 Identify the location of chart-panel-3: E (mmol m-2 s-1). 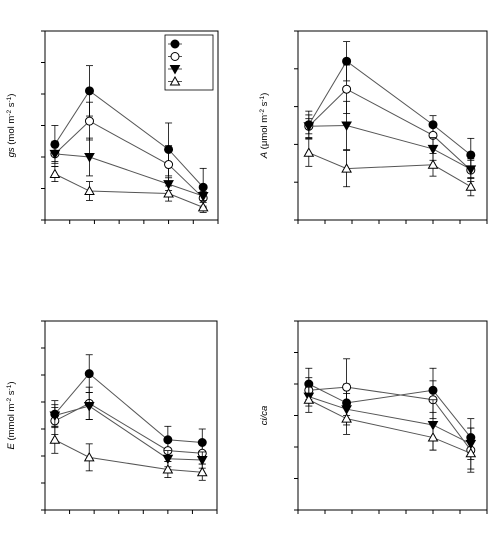
(112, 417).